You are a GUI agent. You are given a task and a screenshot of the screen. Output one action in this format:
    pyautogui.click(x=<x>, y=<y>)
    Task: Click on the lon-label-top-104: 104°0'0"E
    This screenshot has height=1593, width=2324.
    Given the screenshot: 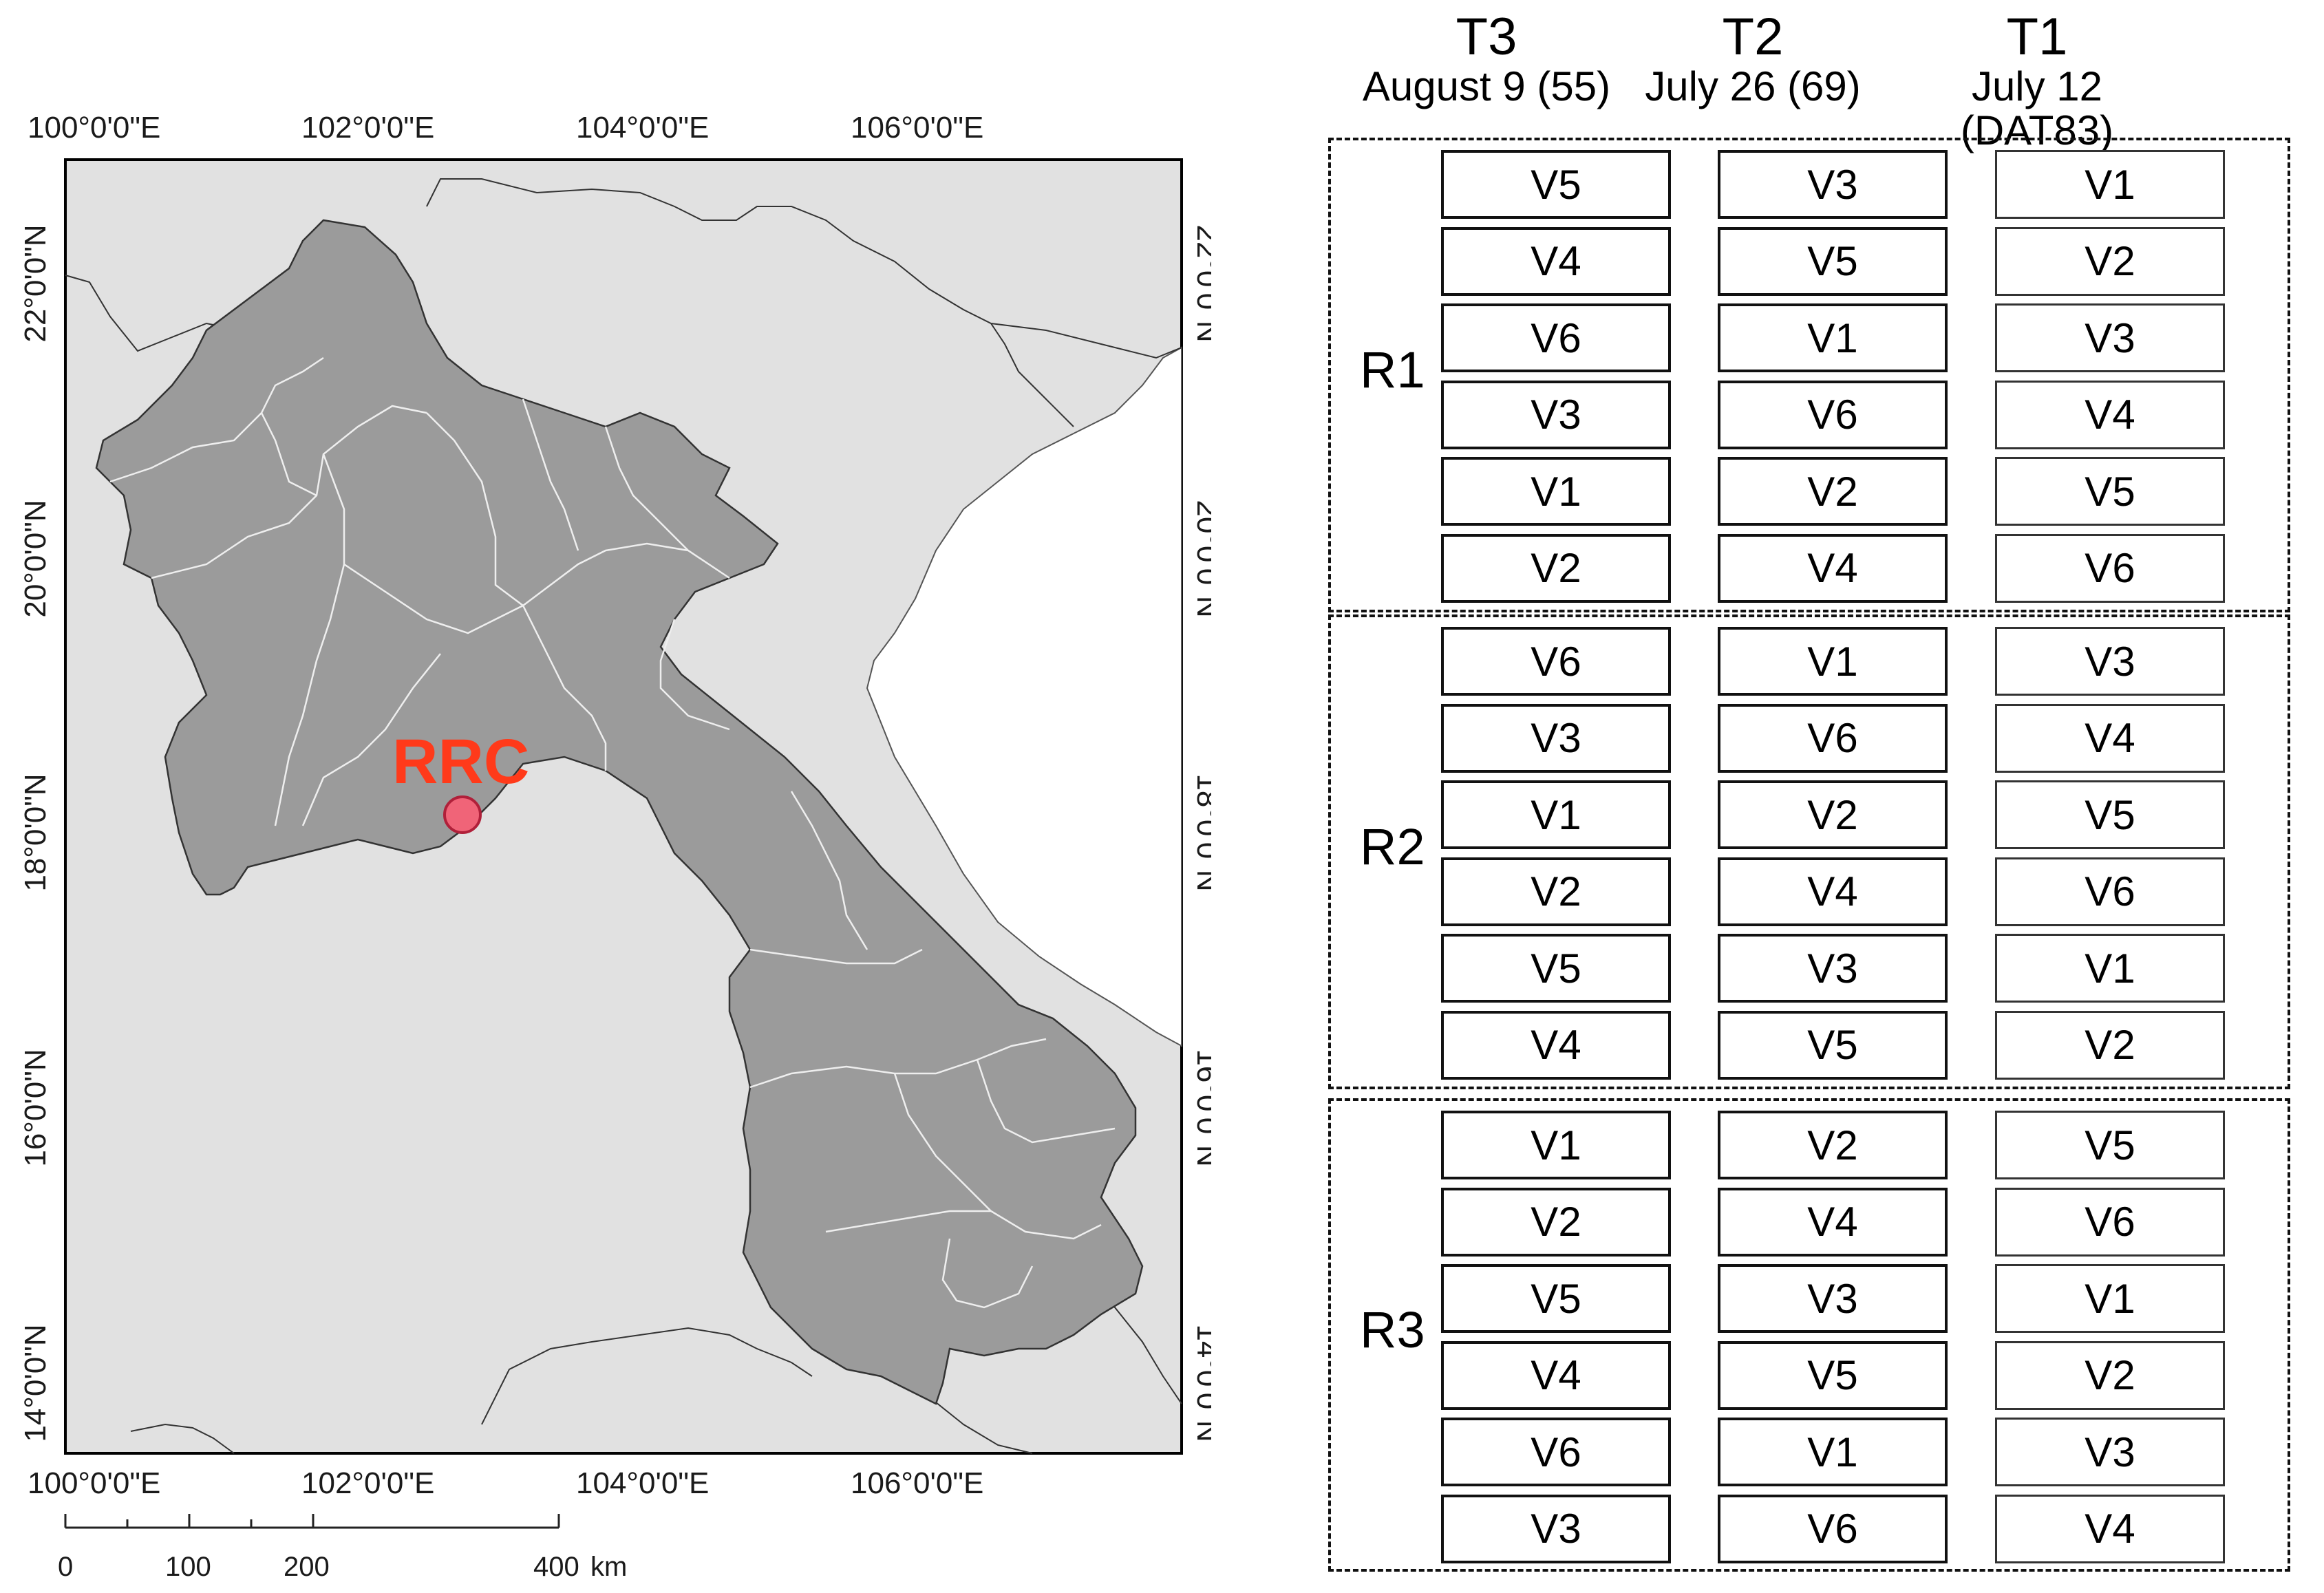 What is the action you would take?
    pyautogui.click(x=642, y=128)
    